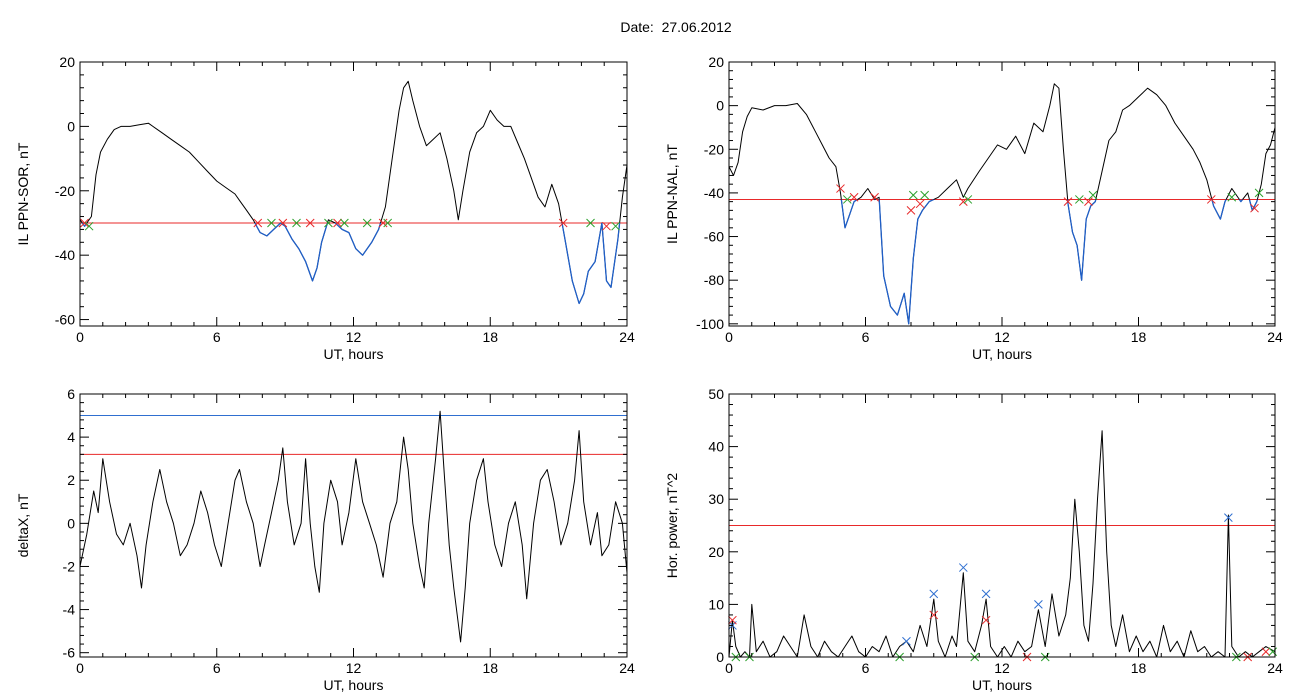 The height and width of the screenshot is (700, 1300). I want to click on y-axis-label: IL PPN-NAL, nT, so click(672, 194).